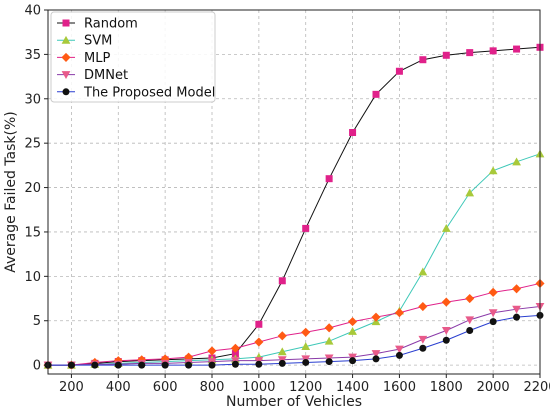 This screenshot has height=411, width=550. Describe the element at coordinates (32, 232) in the screenshot. I see `y-tick-label: 15` at that location.